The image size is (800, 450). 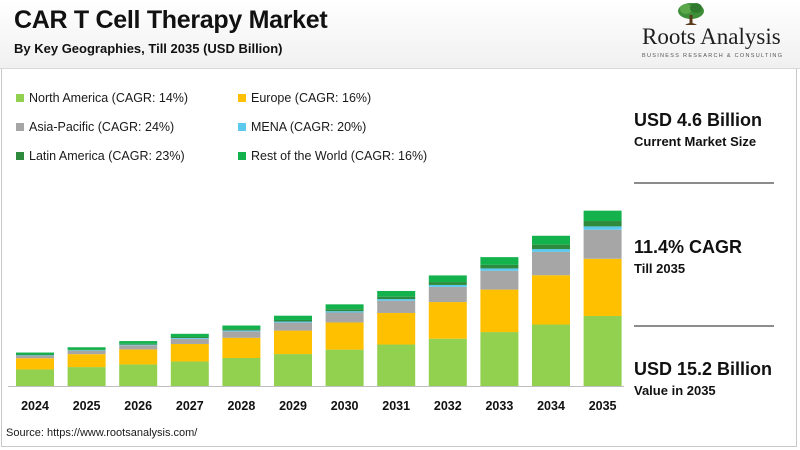 What do you see at coordinates (551, 406) in the screenshot?
I see `x-tick-label: 2034` at bounding box center [551, 406].